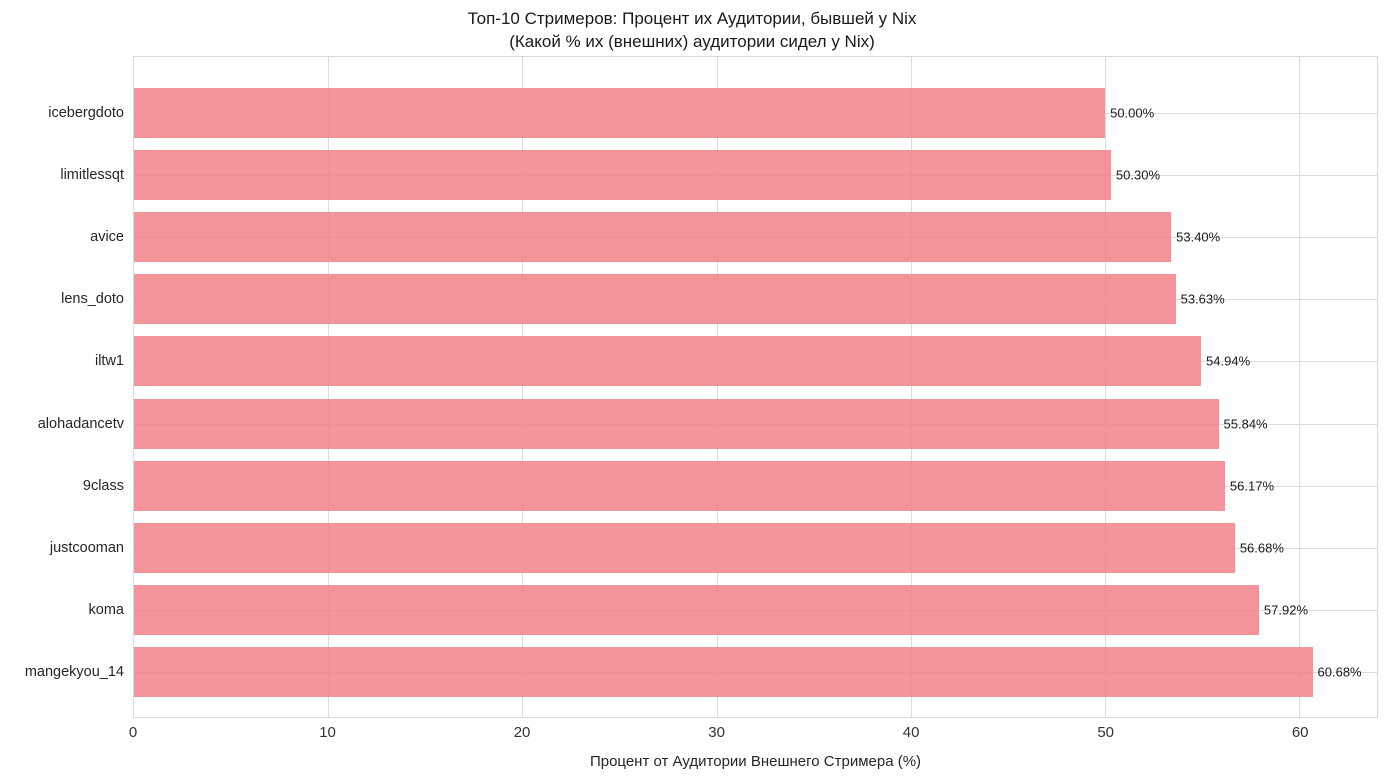  Describe the element at coordinates (1252, 486) in the screenshot. I see `bar-value-label: 56.17%` at that location.